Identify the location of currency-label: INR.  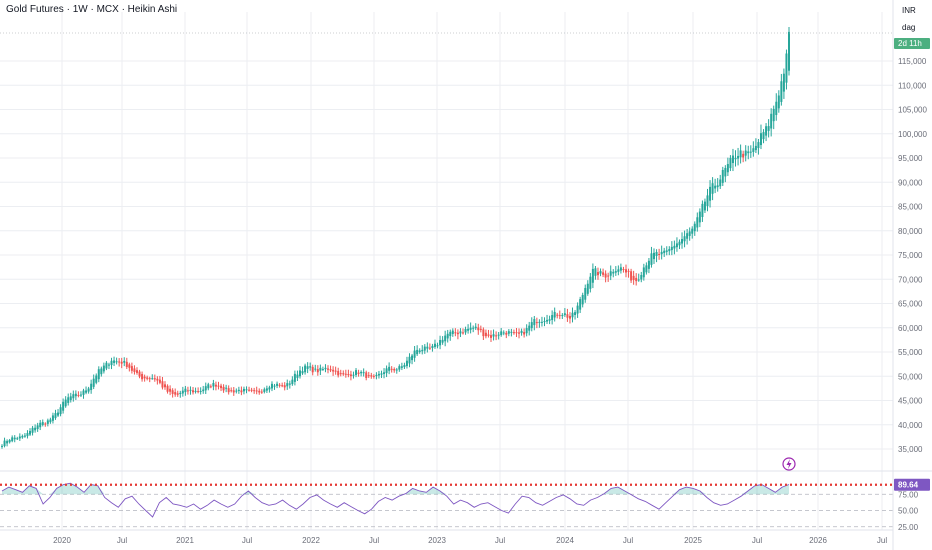
(909, 10).